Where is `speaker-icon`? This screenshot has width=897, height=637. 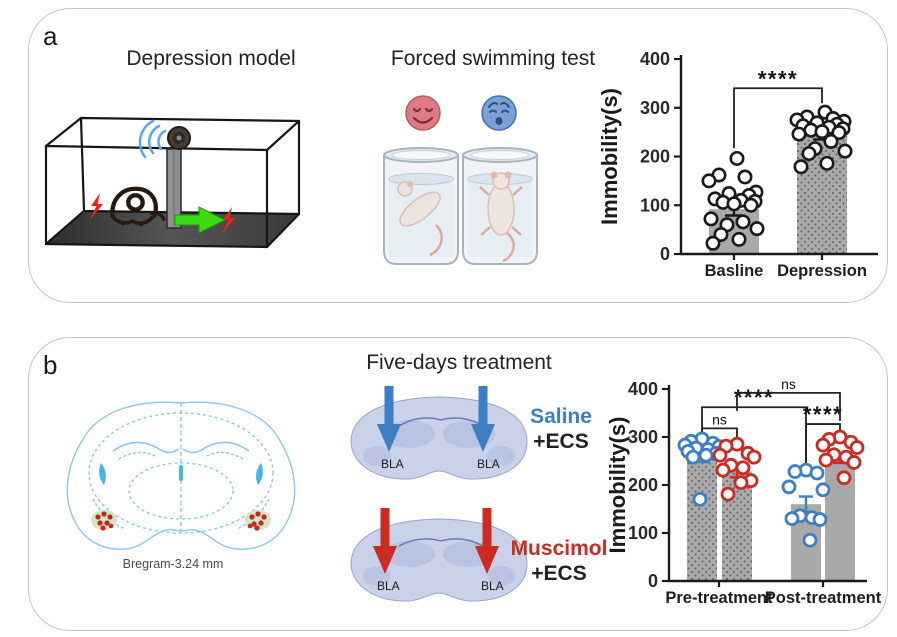
speaker-icon is located at coordinates (179, 138).